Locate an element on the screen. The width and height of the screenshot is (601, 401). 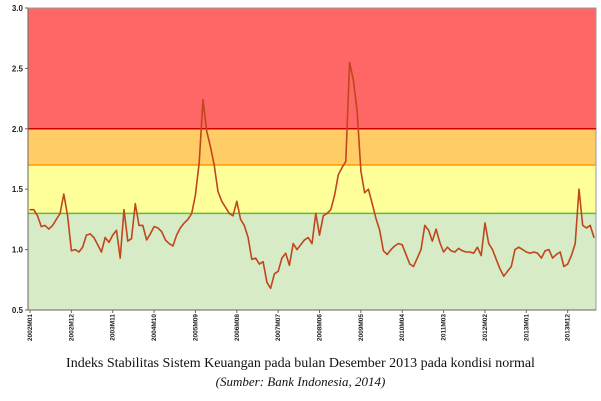
x-tick-label-3: 2004M10 is located at coordinates (154, 327).